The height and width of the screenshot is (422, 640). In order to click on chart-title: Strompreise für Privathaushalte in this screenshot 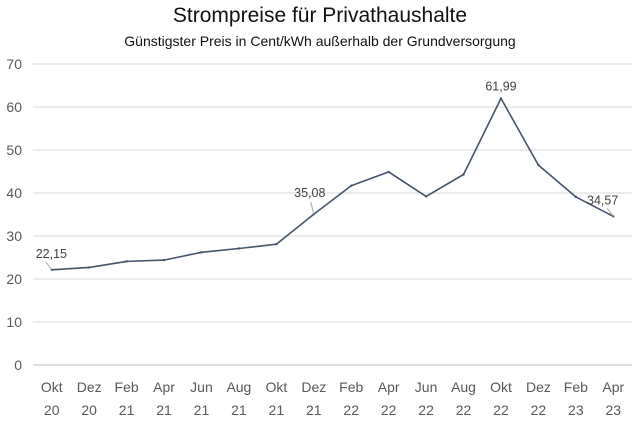, I will do `click(320, 15)`.